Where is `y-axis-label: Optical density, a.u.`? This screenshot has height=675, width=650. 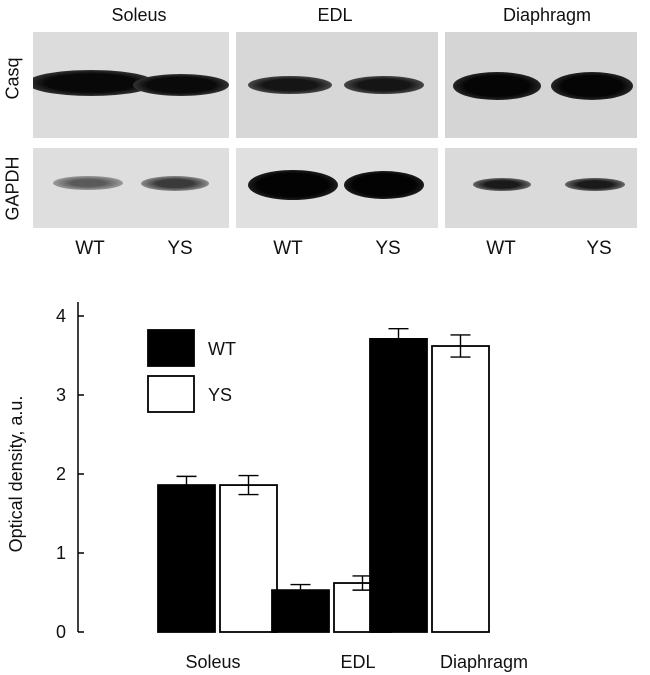
y-axis-label: Optical density, a.u. is located at coordinates (16, 474).